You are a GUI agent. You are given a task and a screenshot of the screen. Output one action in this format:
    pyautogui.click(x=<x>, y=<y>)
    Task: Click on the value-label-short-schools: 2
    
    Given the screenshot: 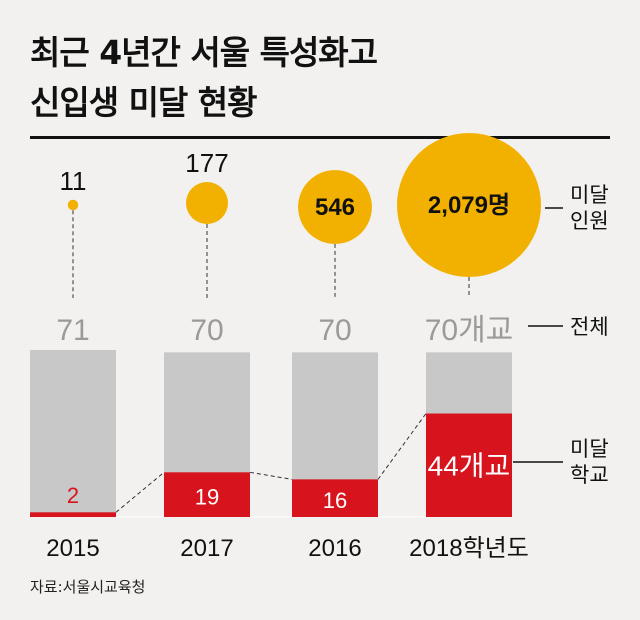 What is the action you would take?
    pyautogui.click(x=73, y=495)
    